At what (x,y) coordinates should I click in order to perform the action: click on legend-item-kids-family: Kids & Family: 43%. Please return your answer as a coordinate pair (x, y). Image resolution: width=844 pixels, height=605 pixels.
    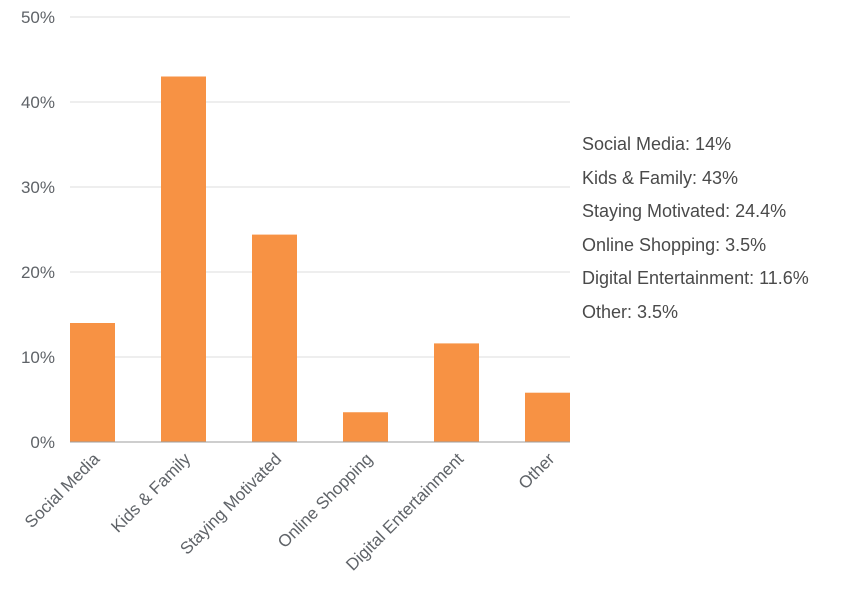
    Looking at the image, I should click on (660, 177).